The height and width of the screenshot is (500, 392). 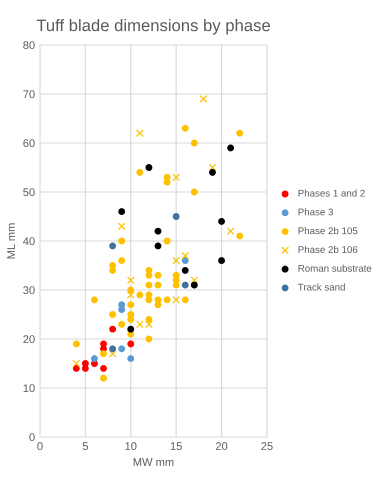 I want to click on y-tick-label: 60, so click(x=29, y=143).